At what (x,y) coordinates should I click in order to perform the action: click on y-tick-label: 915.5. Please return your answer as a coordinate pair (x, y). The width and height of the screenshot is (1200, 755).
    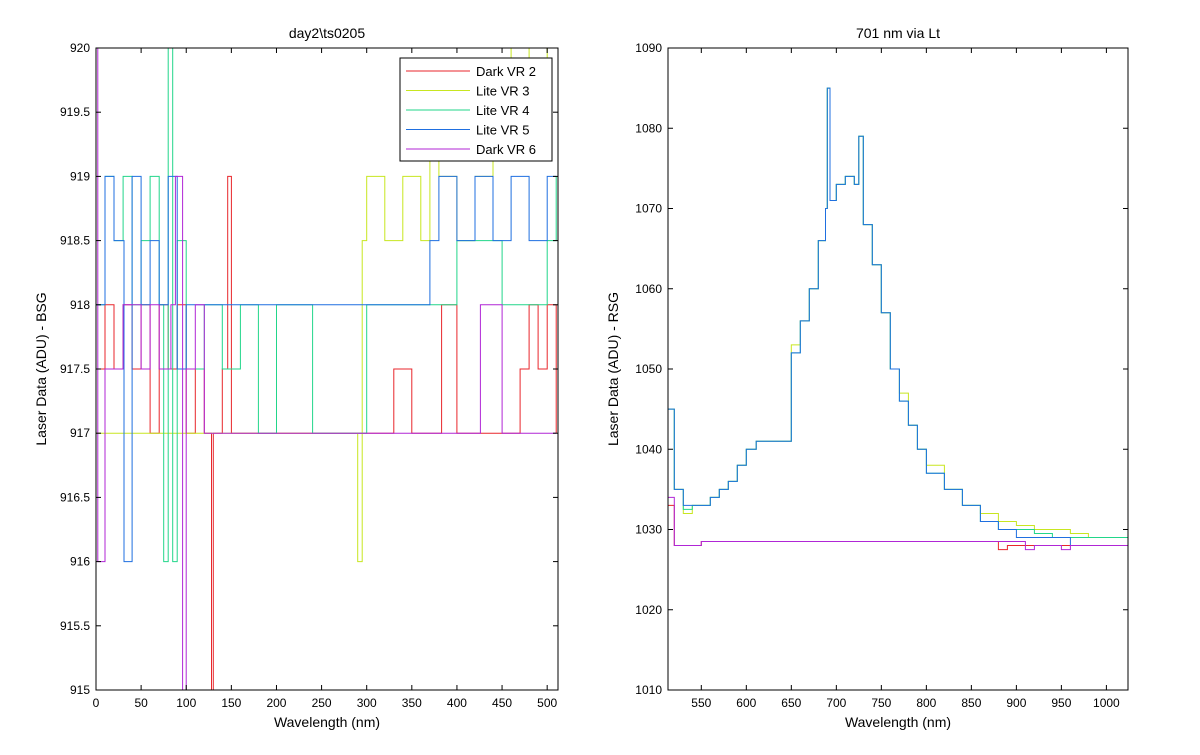
    Looking at the image, I should click on (75, 626).